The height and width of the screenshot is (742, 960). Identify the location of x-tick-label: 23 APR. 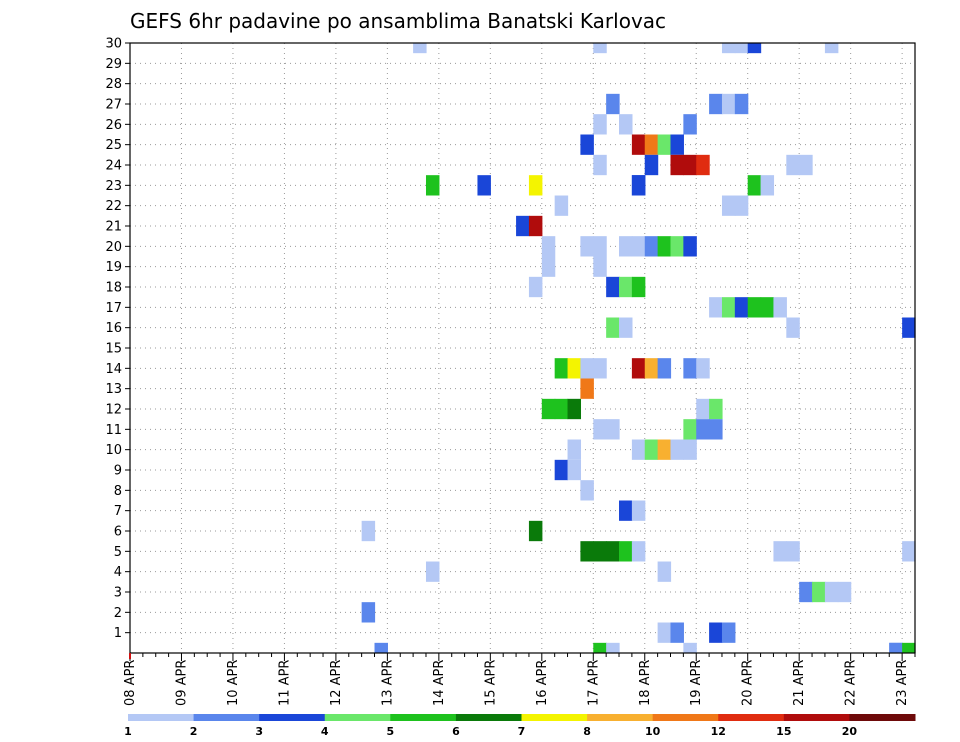
(902, 683).